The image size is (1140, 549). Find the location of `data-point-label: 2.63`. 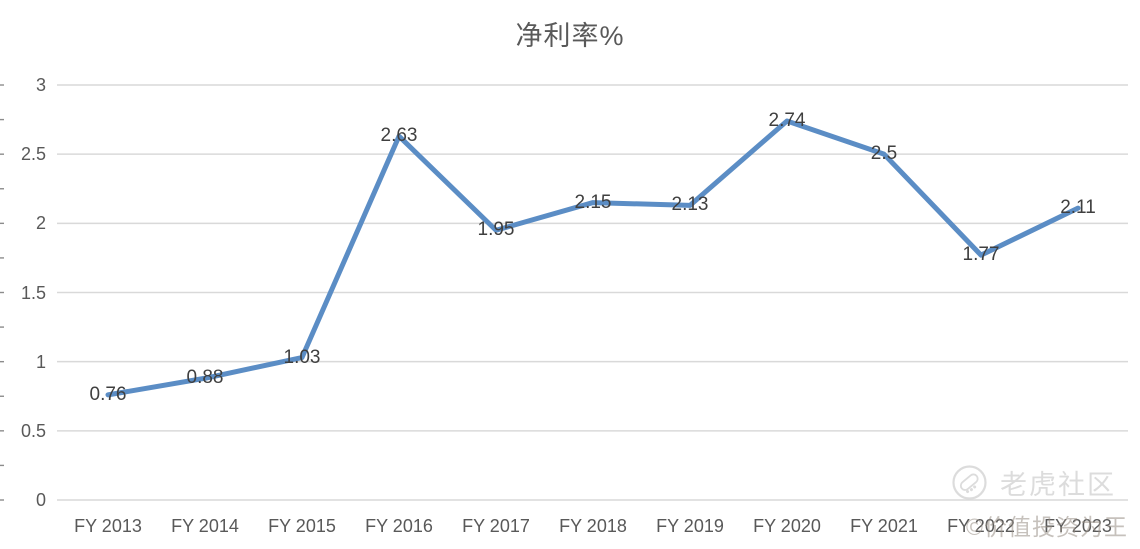

data-point-label: 2.63 is located at coordinates (399, 136).